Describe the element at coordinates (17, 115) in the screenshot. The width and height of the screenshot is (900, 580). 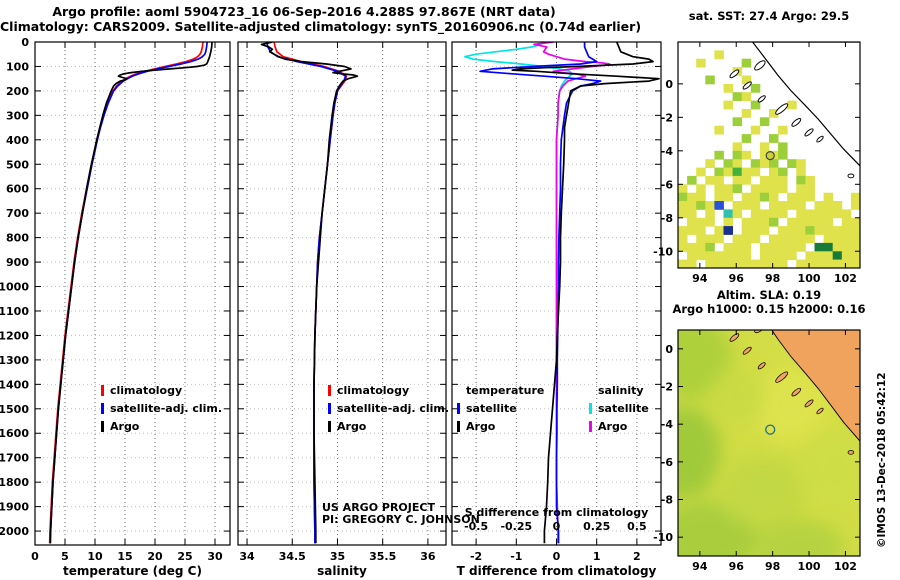
I see `svg-text: 300` at that location.